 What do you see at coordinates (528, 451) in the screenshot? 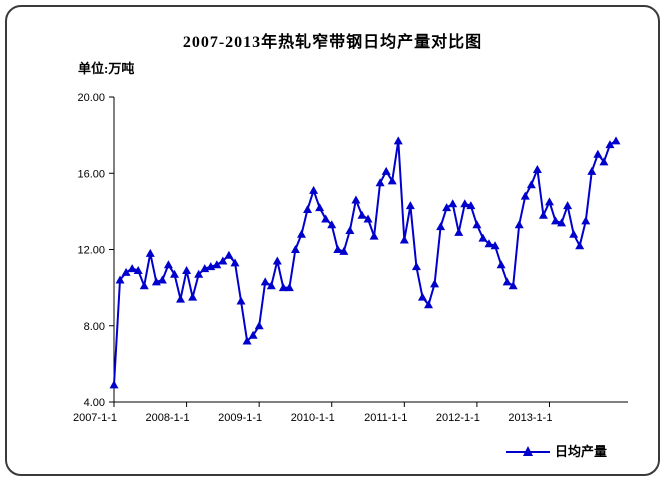
I see `legend-line-triangle-icon` at bounding box center [528, 451].